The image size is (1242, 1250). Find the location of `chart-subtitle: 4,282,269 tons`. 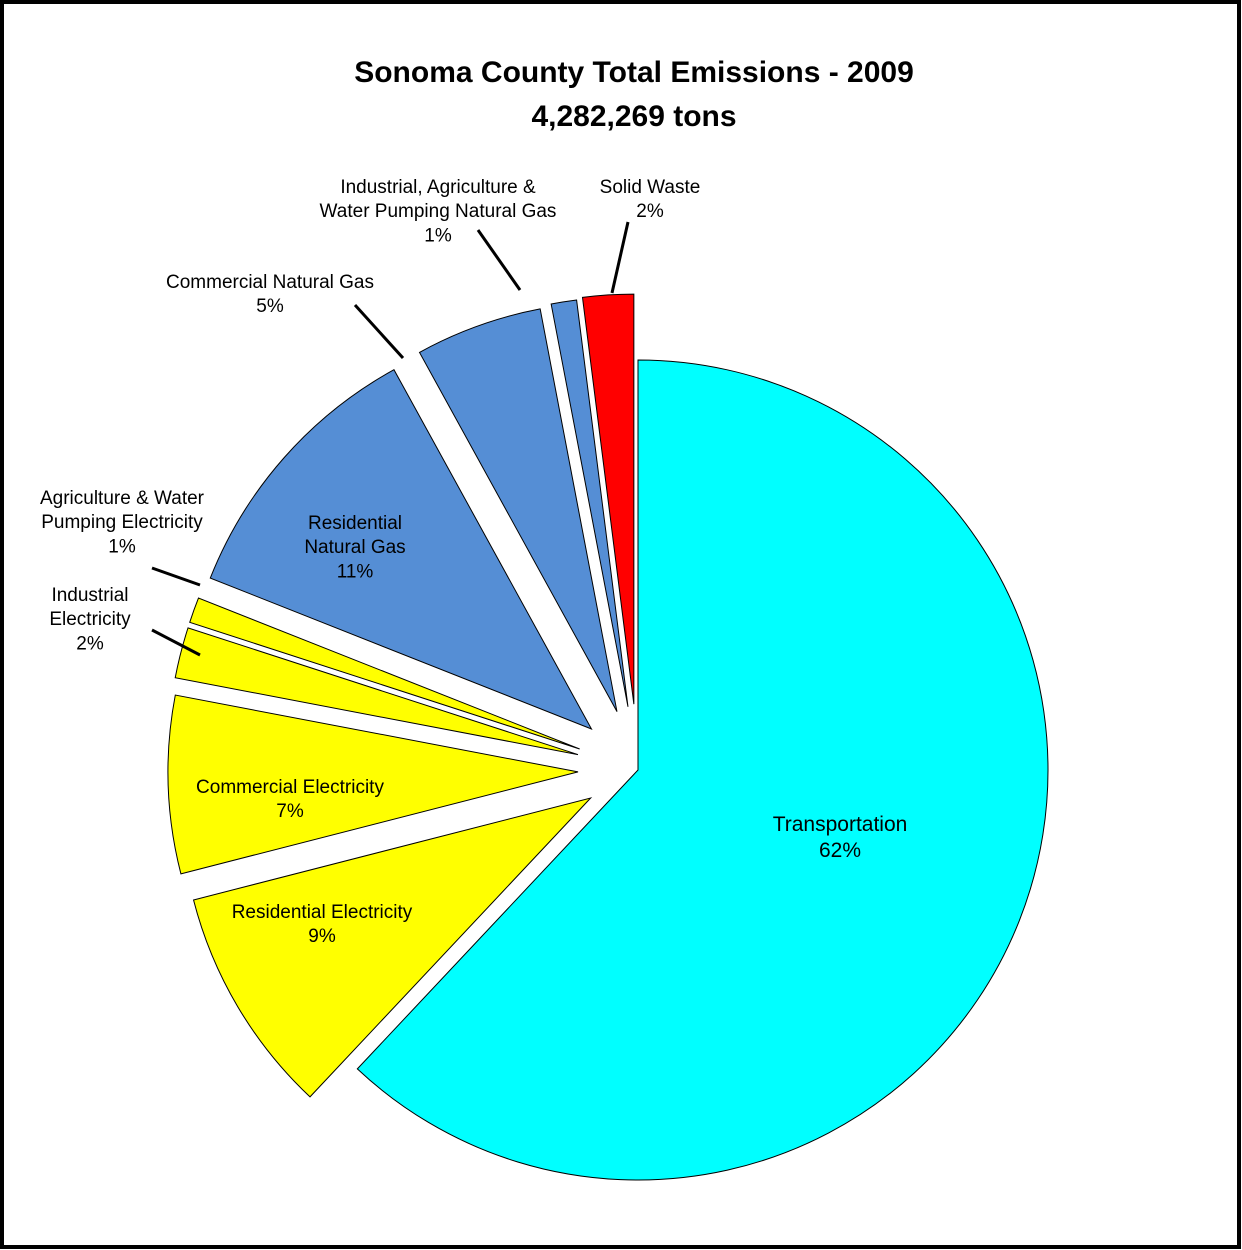

chart-subtitle: 4,282,269 tons is located at coordinates (633, 116).